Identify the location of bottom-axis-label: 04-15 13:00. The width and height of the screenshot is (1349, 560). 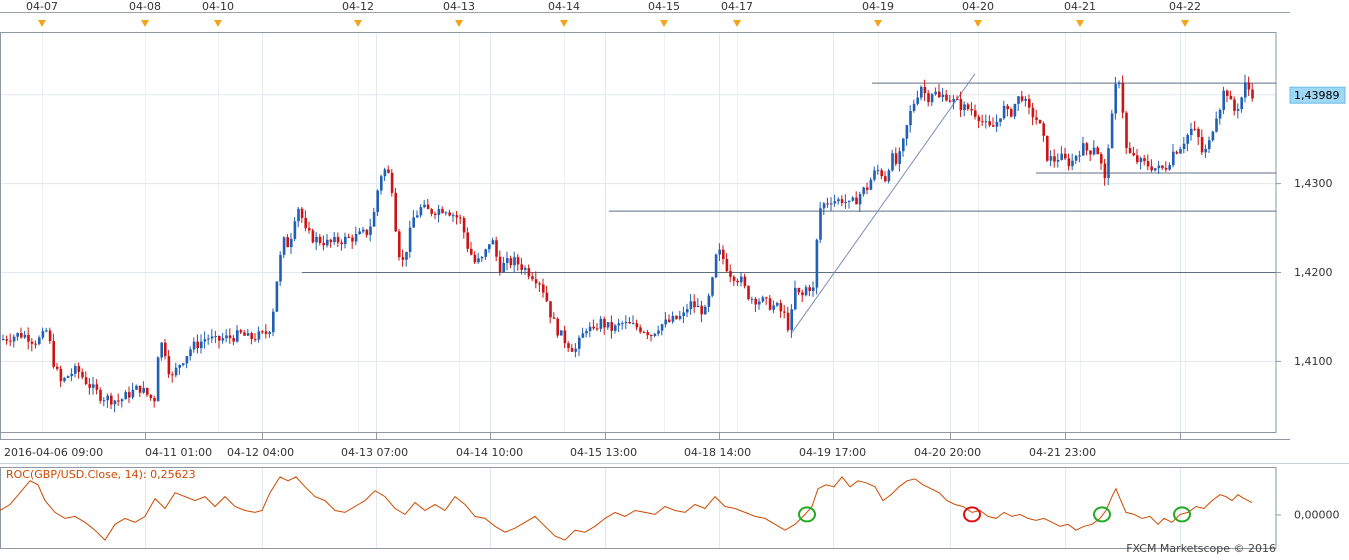
(603, 452).